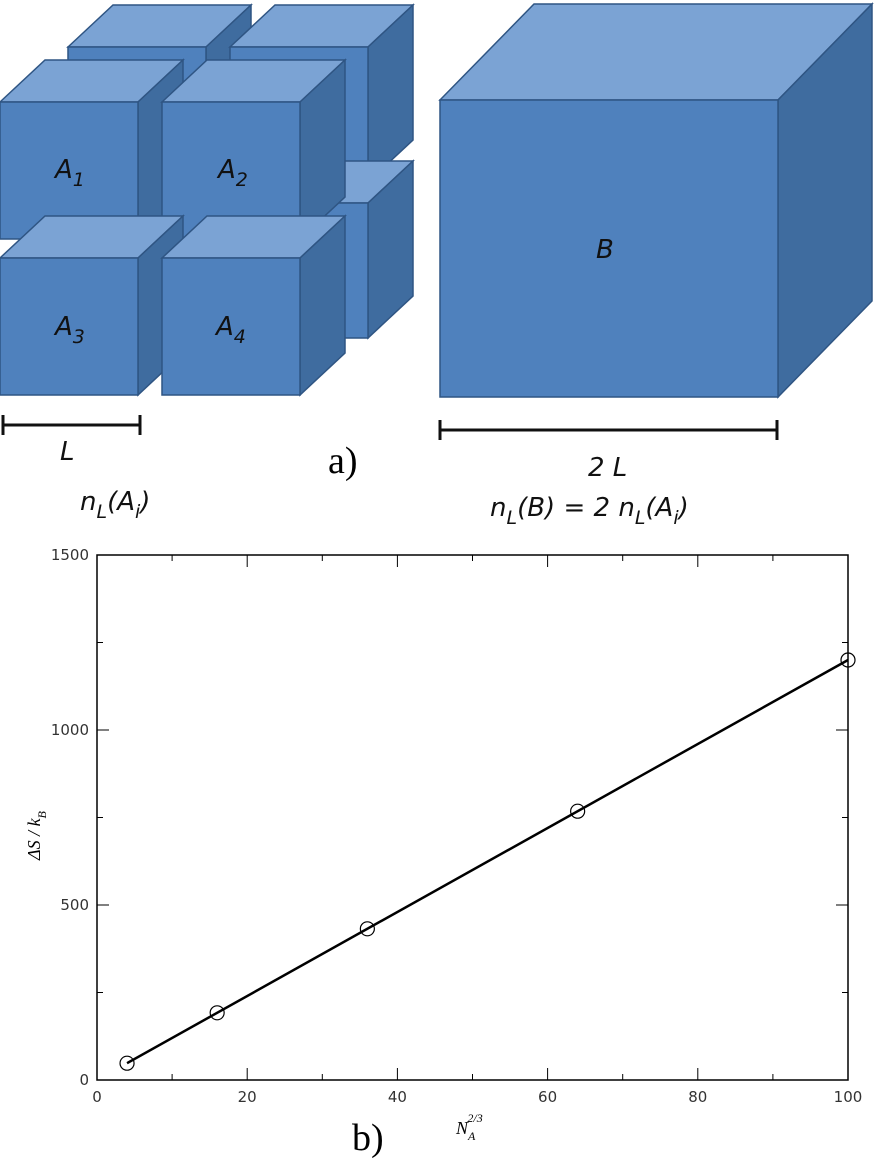  I want to click on count-label: nL(B) = 2 nL(Ai), so click(589, 511).